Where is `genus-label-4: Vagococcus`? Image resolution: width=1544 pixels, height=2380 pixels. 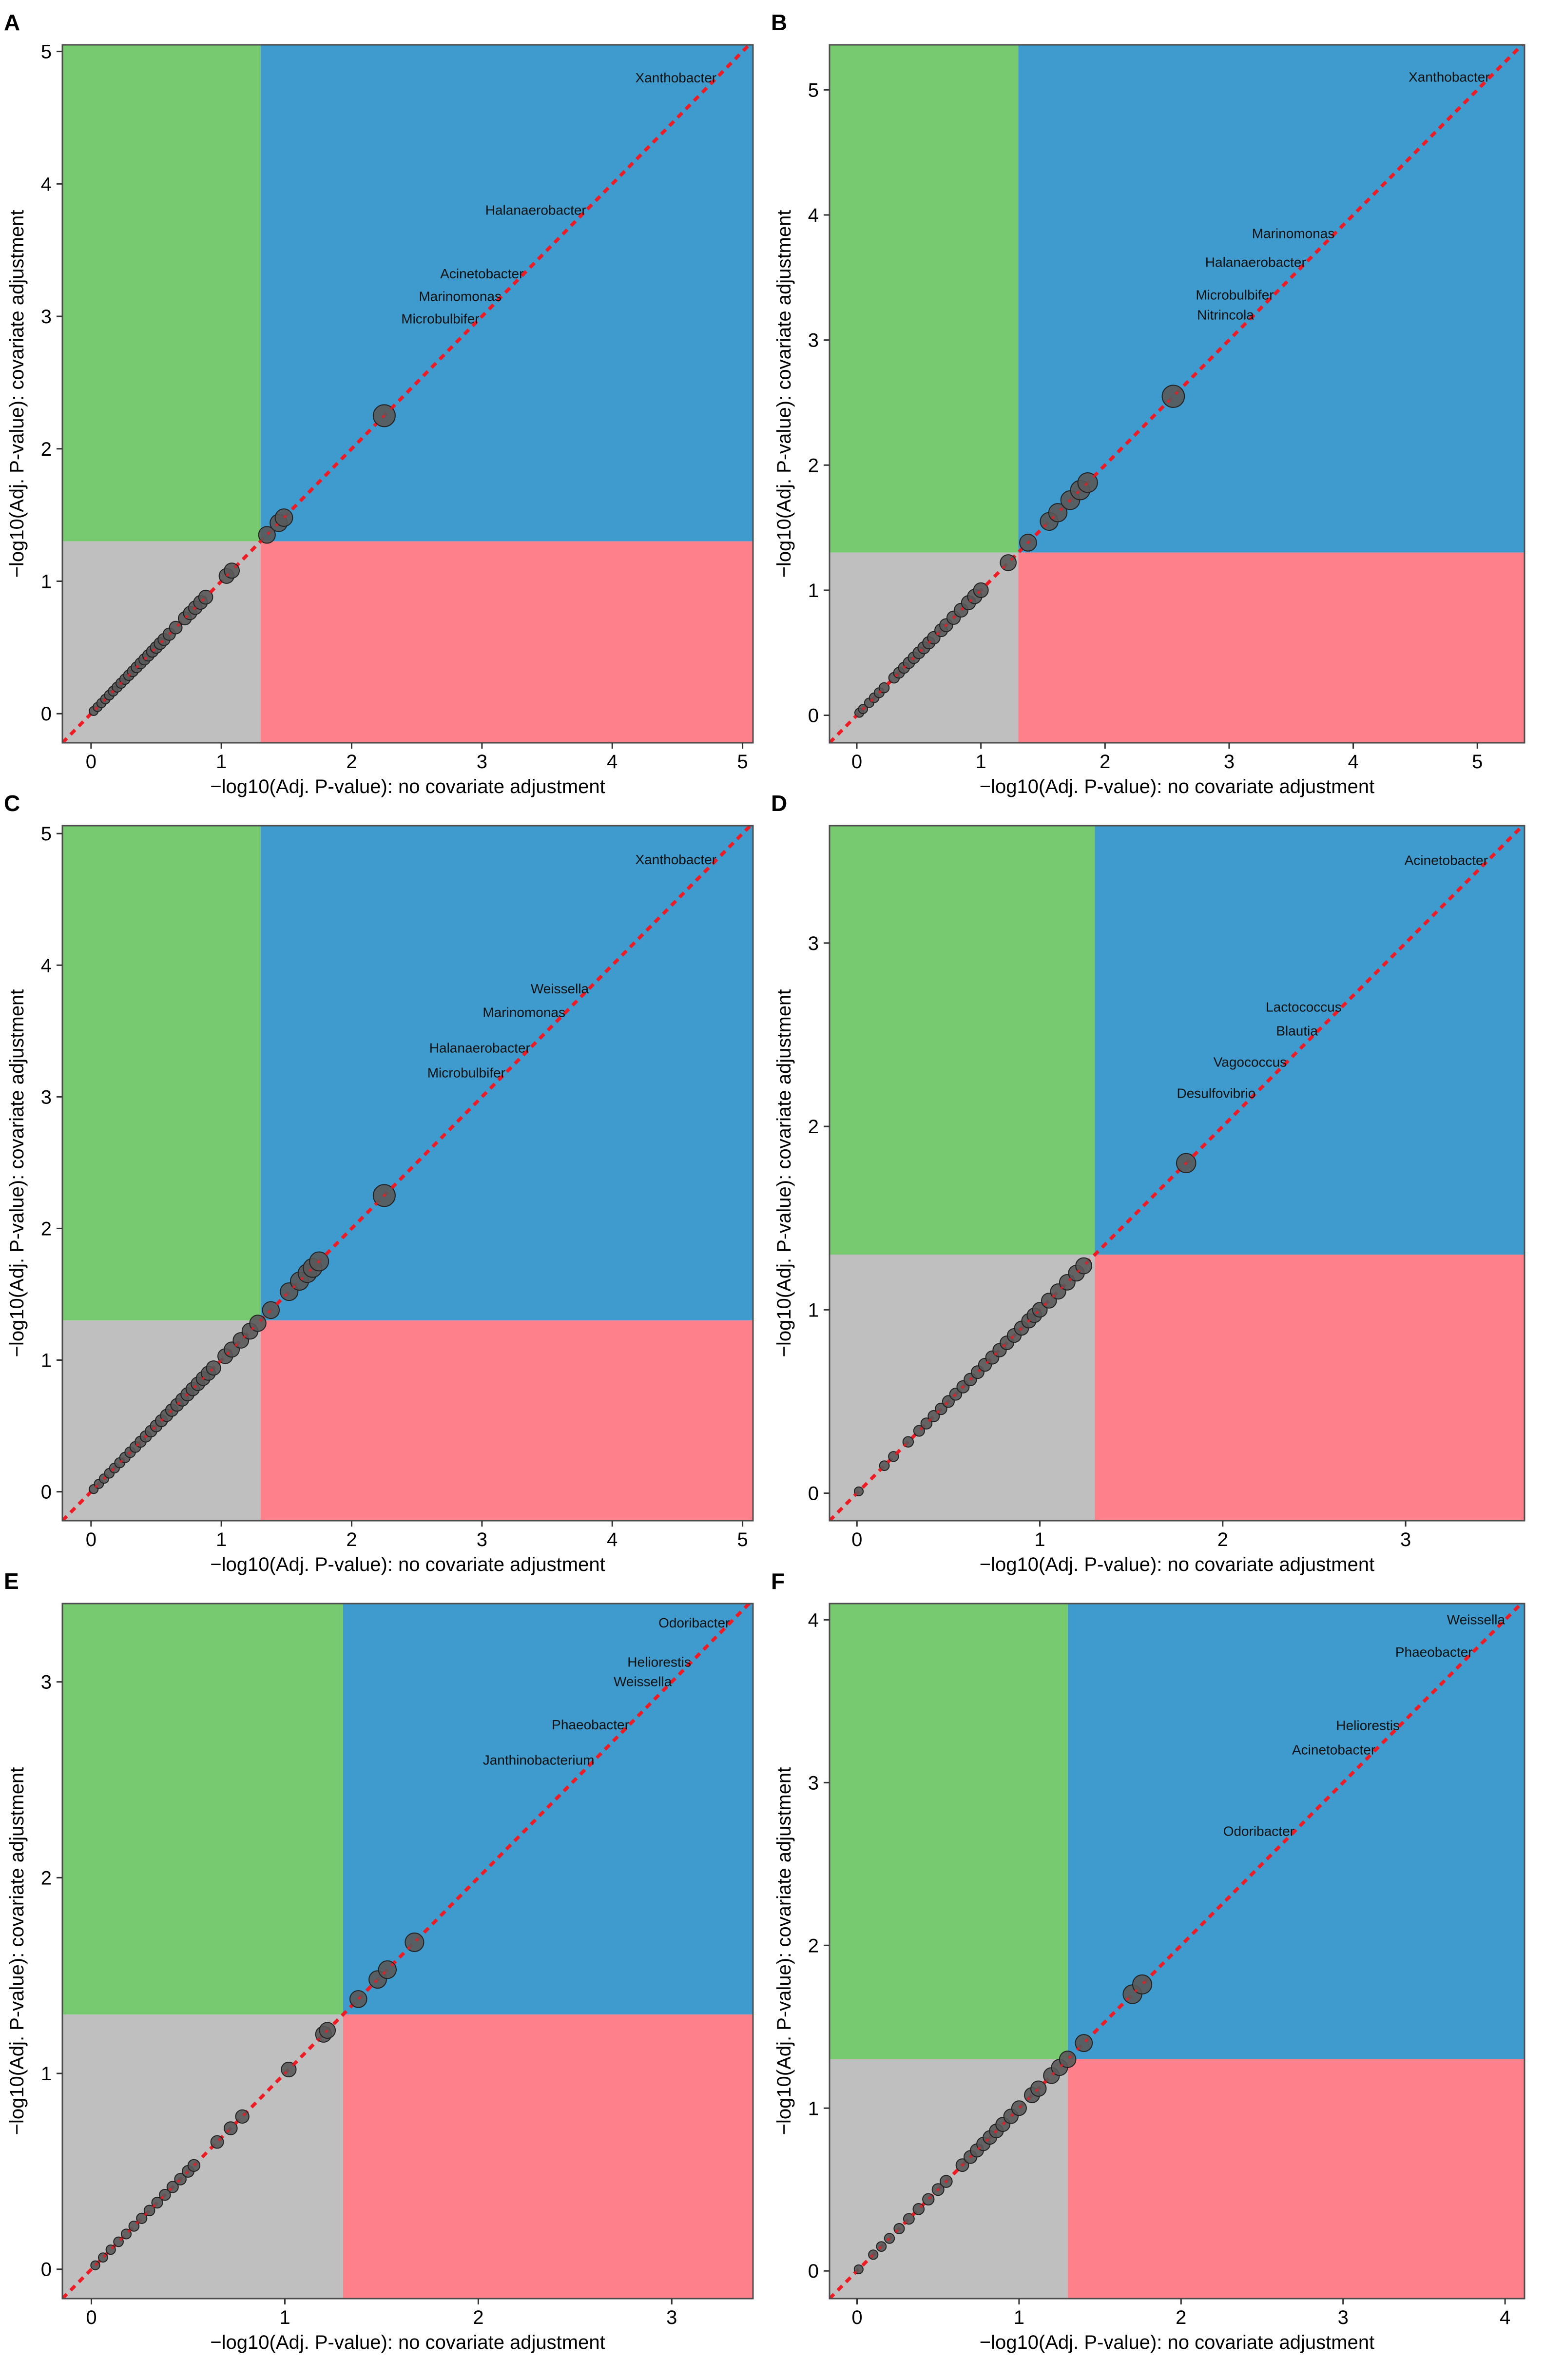
genus-label-4: Vagococcus is located at coordinates (1250, 1061).